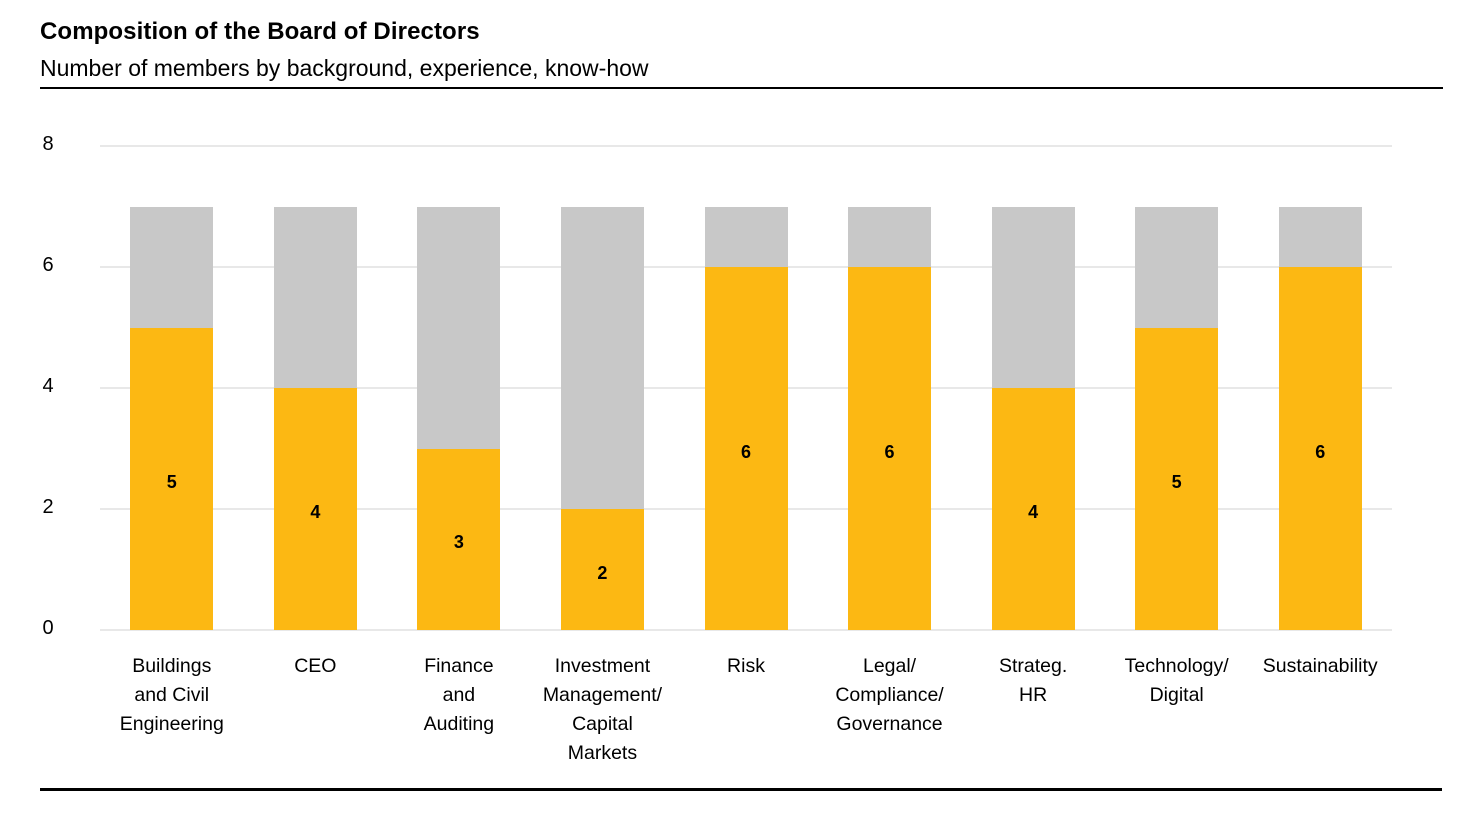 Image resolution: width=1466 pixels, height=825 pixels. What do you see at coordinates (741, 88) in the screenshot?
I see `header-divider-rule` at bounding box center [741, 88].